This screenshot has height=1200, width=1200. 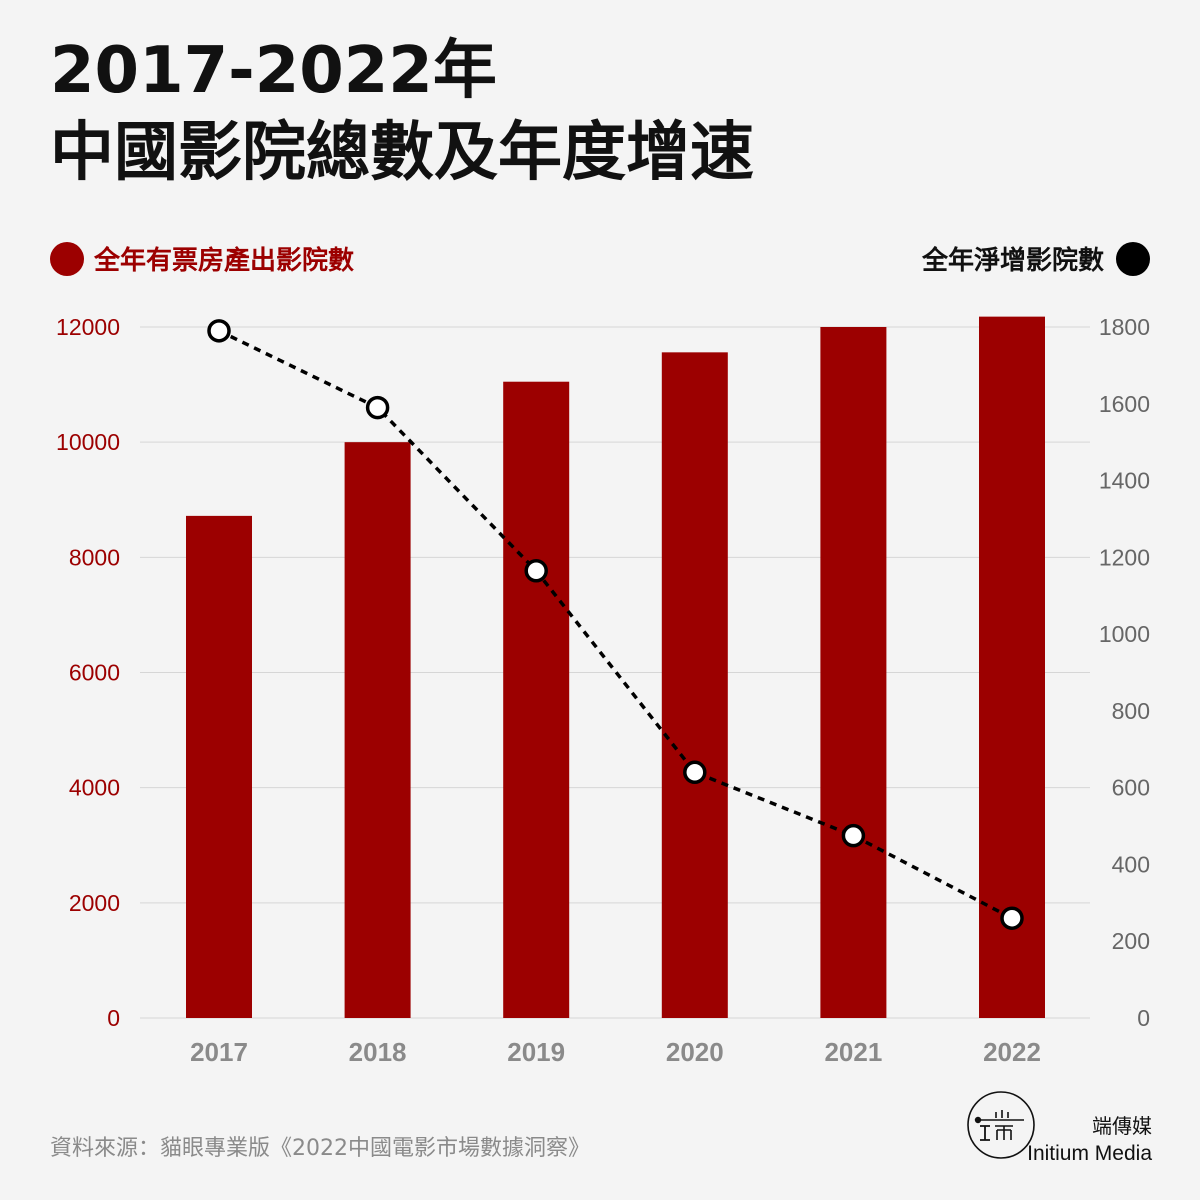 I want to click on right-tick-label: 600, so click(x=1131, y=788).